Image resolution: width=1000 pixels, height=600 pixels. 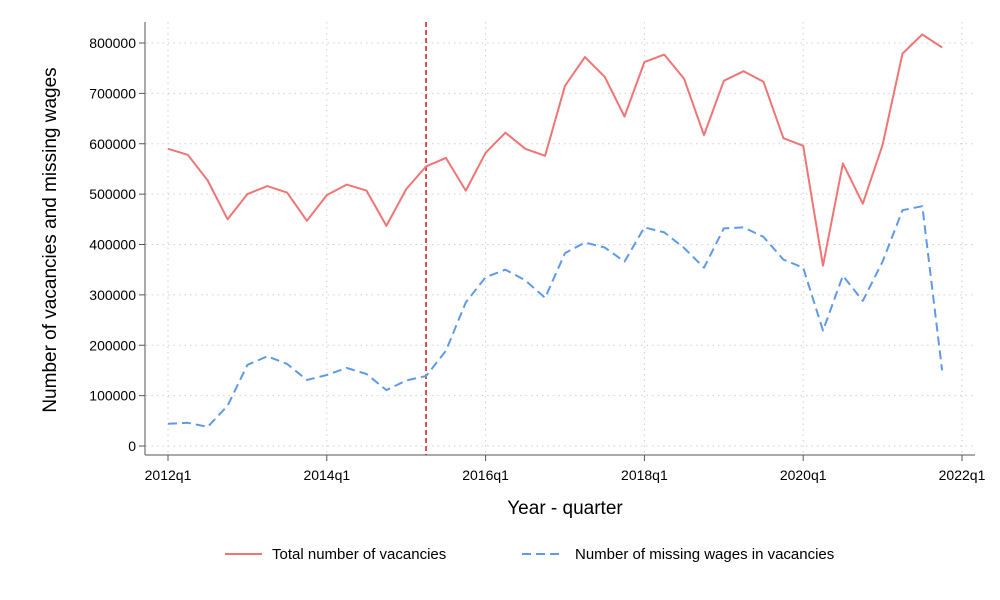 I want to click on x-tick-label: 2020q1, so click(x=803, y=475).